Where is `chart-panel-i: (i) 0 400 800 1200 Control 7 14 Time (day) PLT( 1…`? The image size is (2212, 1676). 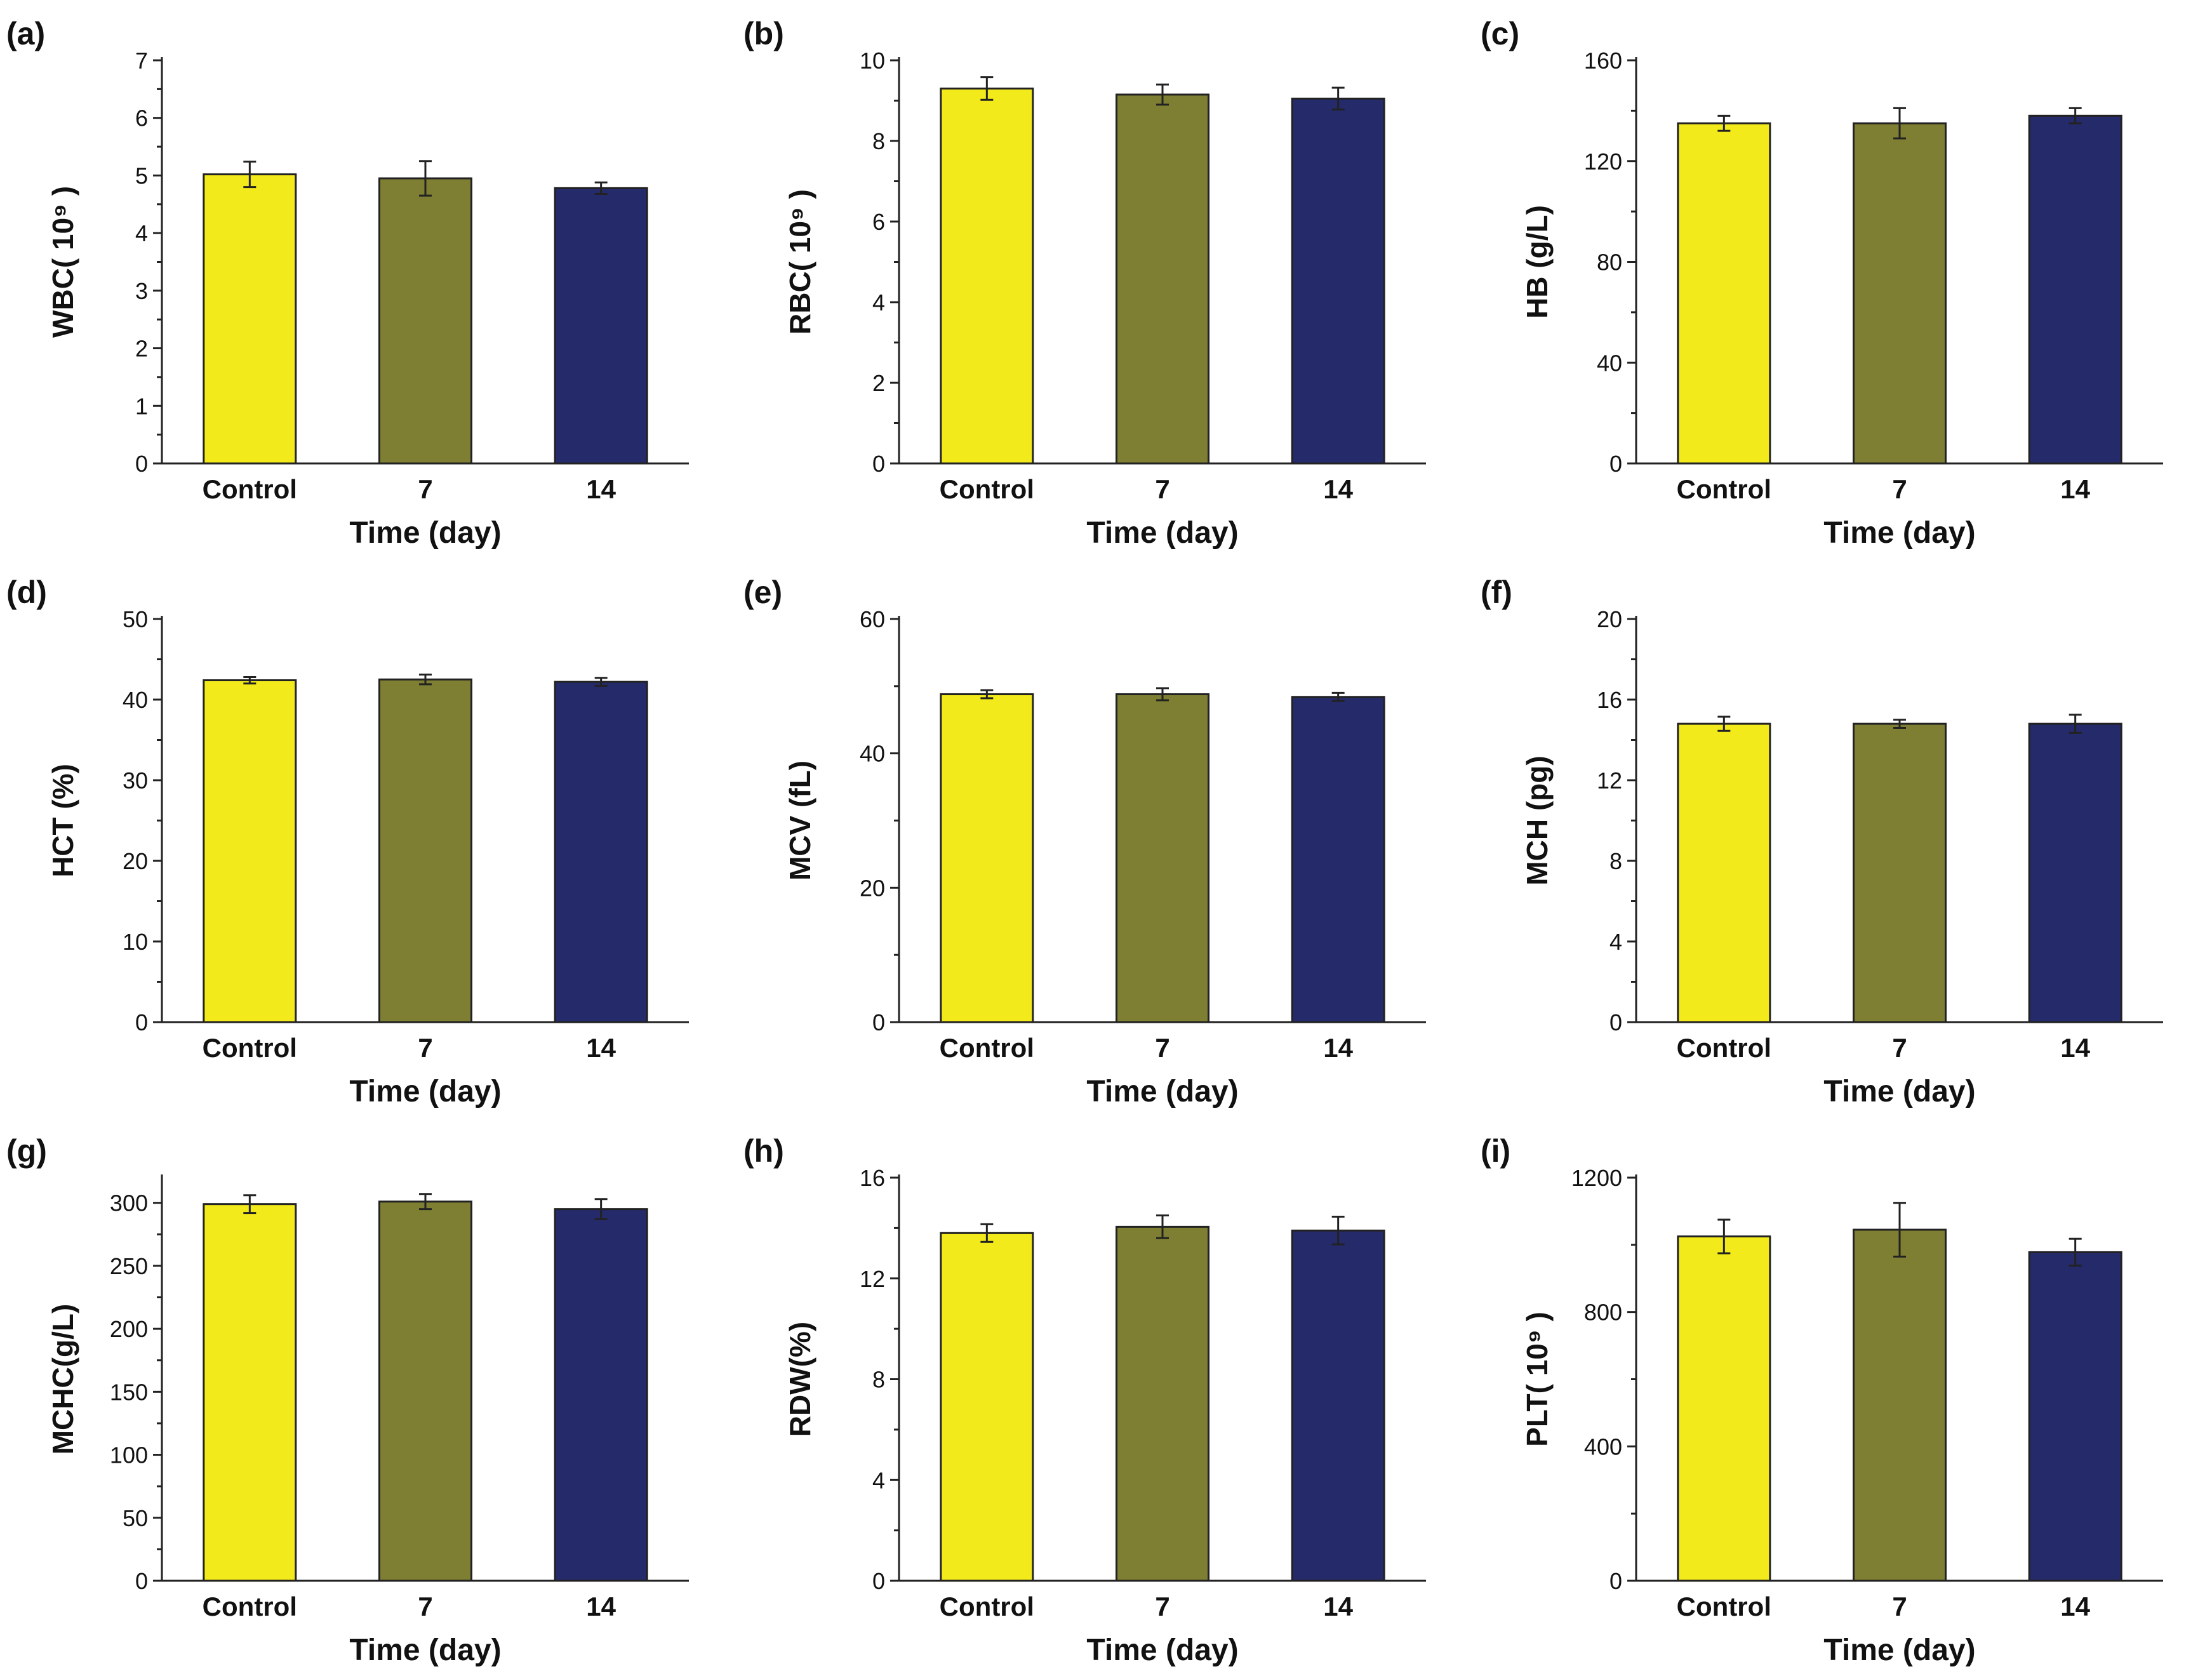
chart-panel-i: (i) 0 400 800 1200 Control 7 14 Time (day) PLT( 1… is located at coordinates (1842, 1397).